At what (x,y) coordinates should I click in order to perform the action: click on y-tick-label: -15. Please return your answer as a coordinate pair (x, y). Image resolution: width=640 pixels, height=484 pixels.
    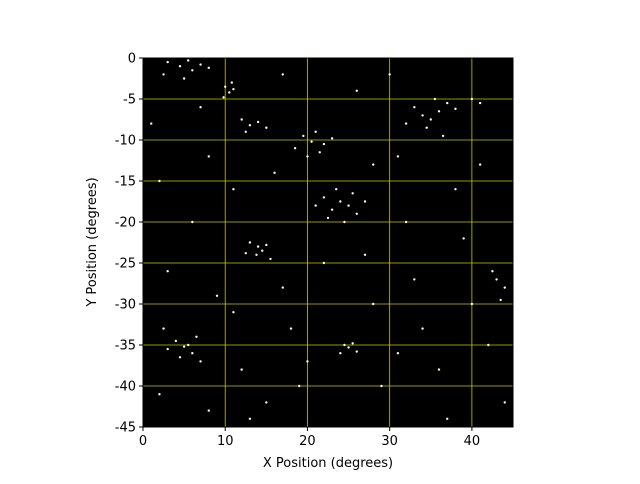
    Looking at the image, I should click on (125, 182).